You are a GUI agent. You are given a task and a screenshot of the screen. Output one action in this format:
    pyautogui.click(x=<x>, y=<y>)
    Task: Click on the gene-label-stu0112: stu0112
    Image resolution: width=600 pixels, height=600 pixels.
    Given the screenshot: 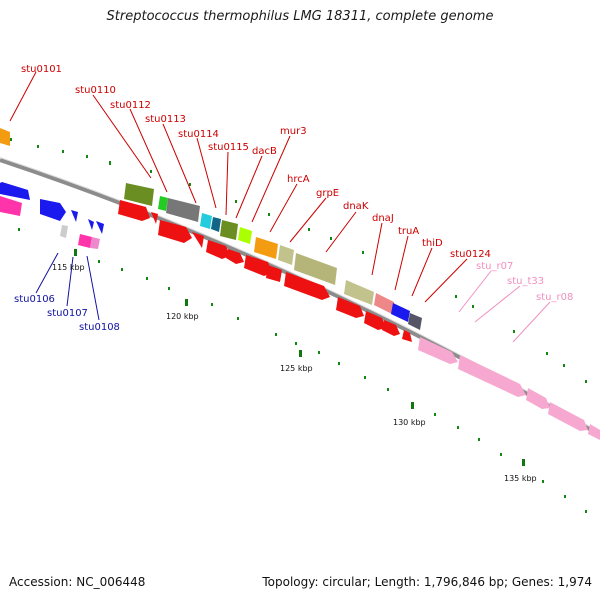 What is the action you would take?
    pyautogui.click(x=130, y=105)
    